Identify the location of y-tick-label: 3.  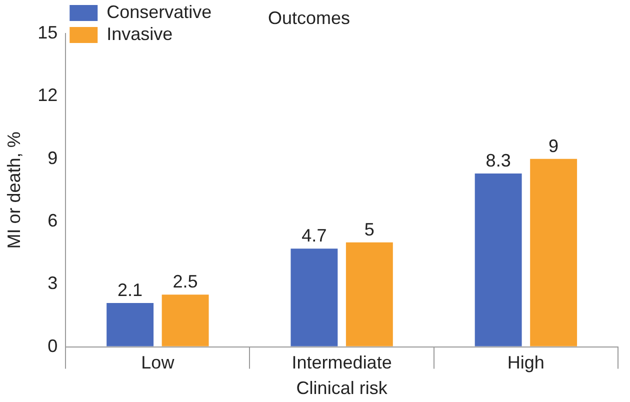
(53, 283).